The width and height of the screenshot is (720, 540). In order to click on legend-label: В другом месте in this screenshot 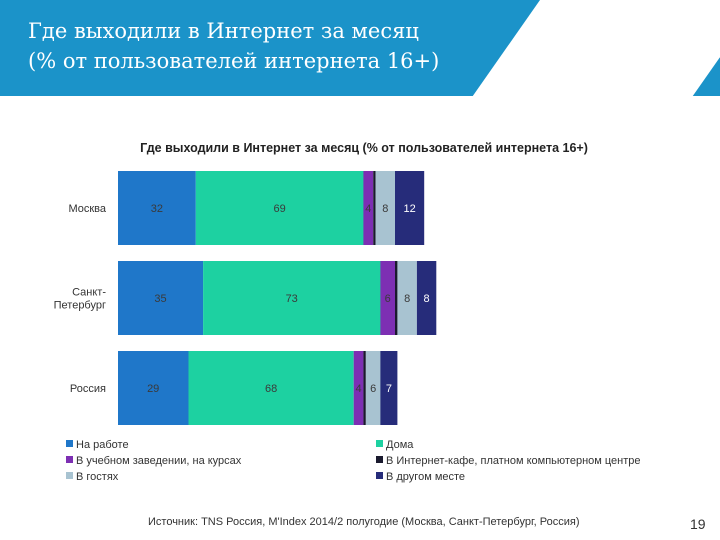, I will do `click(426, 477)`.